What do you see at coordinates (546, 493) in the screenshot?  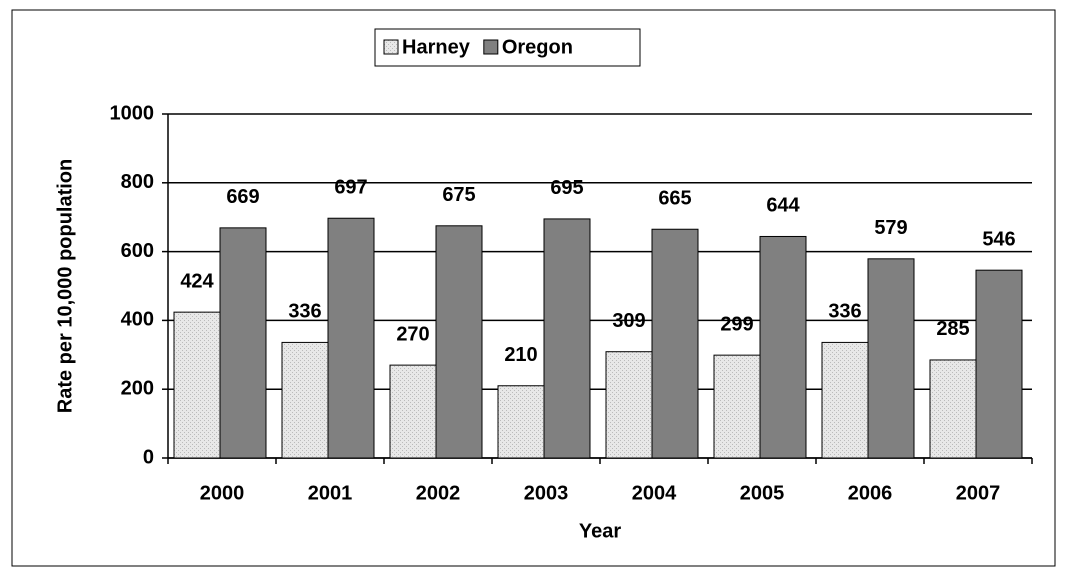 I see `x-tick-label: 2003` at bounding box center [546, 493].